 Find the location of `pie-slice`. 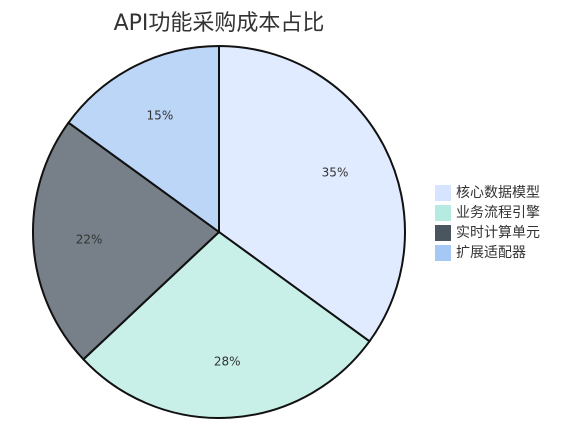

pie-slice is located at coordinates (143, 139).